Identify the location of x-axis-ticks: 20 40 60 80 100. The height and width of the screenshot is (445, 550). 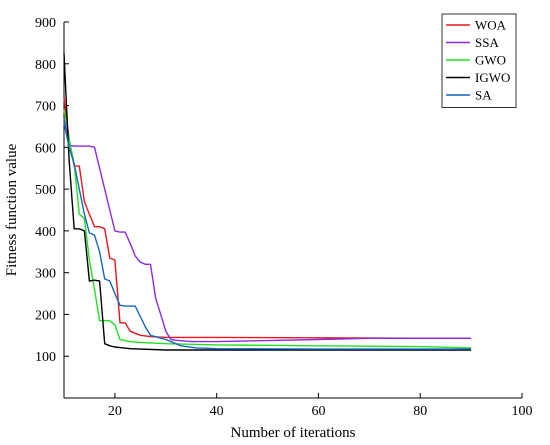
(320, 406).